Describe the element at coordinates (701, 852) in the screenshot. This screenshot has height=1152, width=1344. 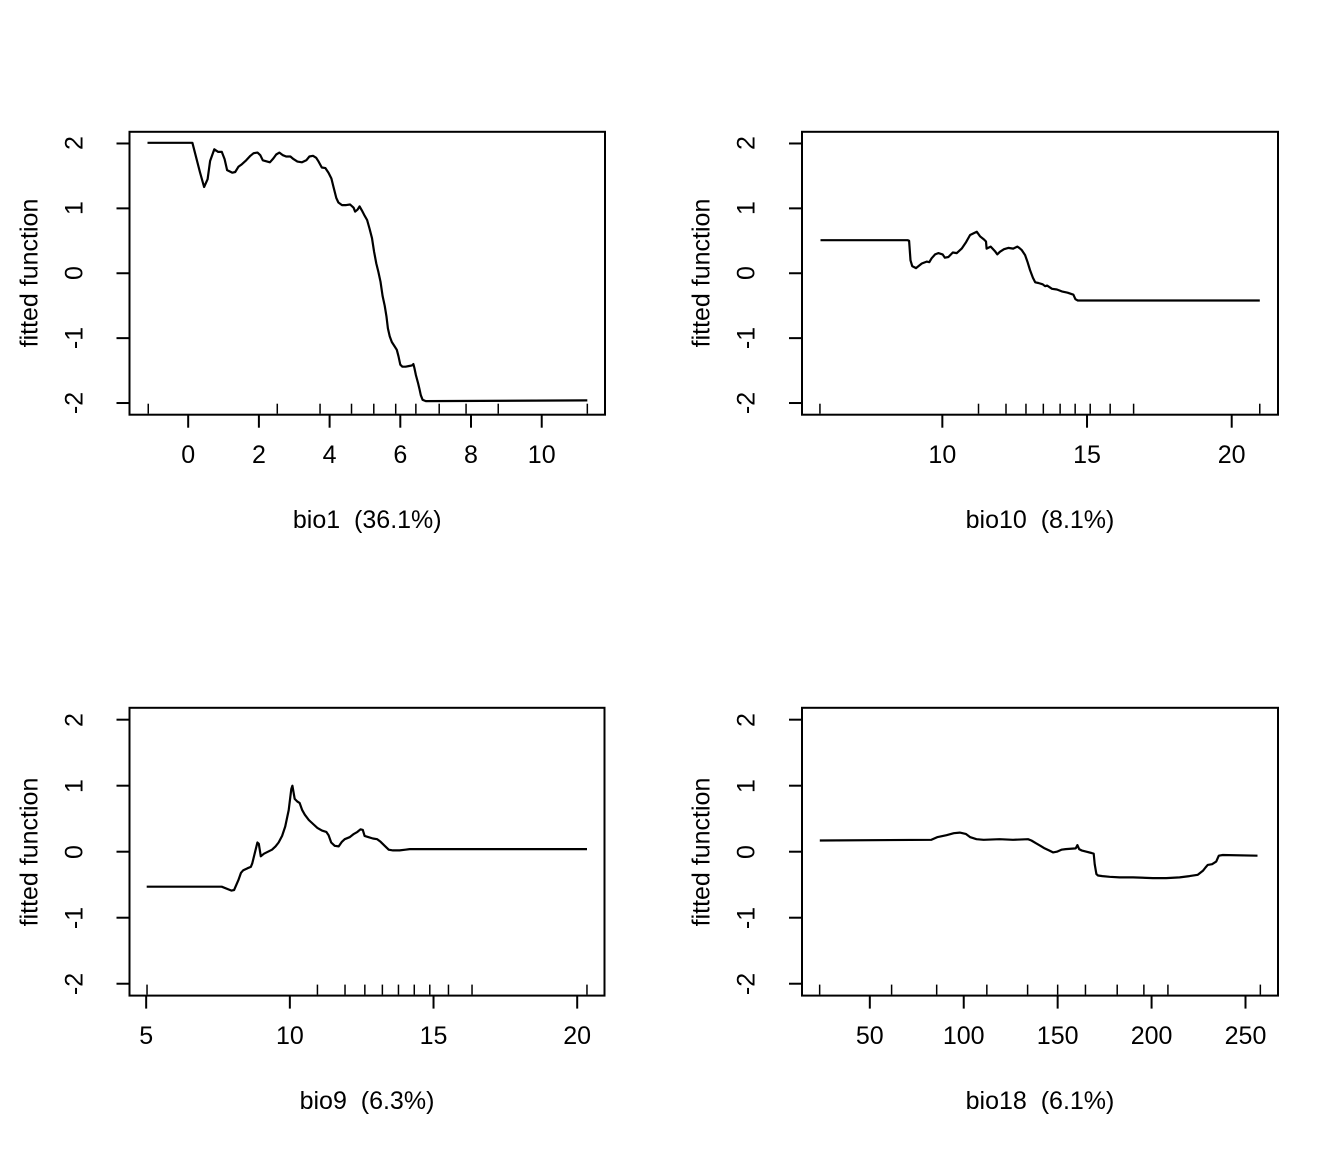
I see `y-axis-label-bio18-panel: fitted function` at that location.